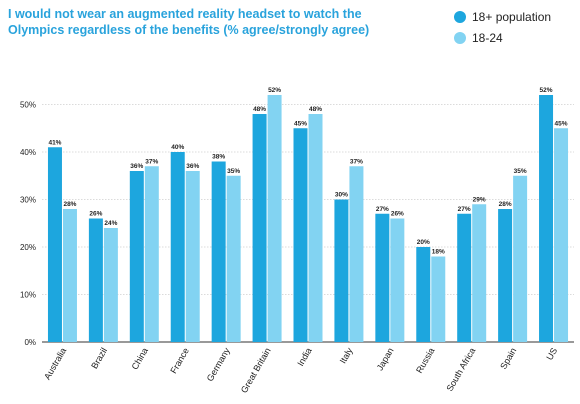 The image size is (580, 404). I want to click on x-tick-label: China, so click(140, 358).